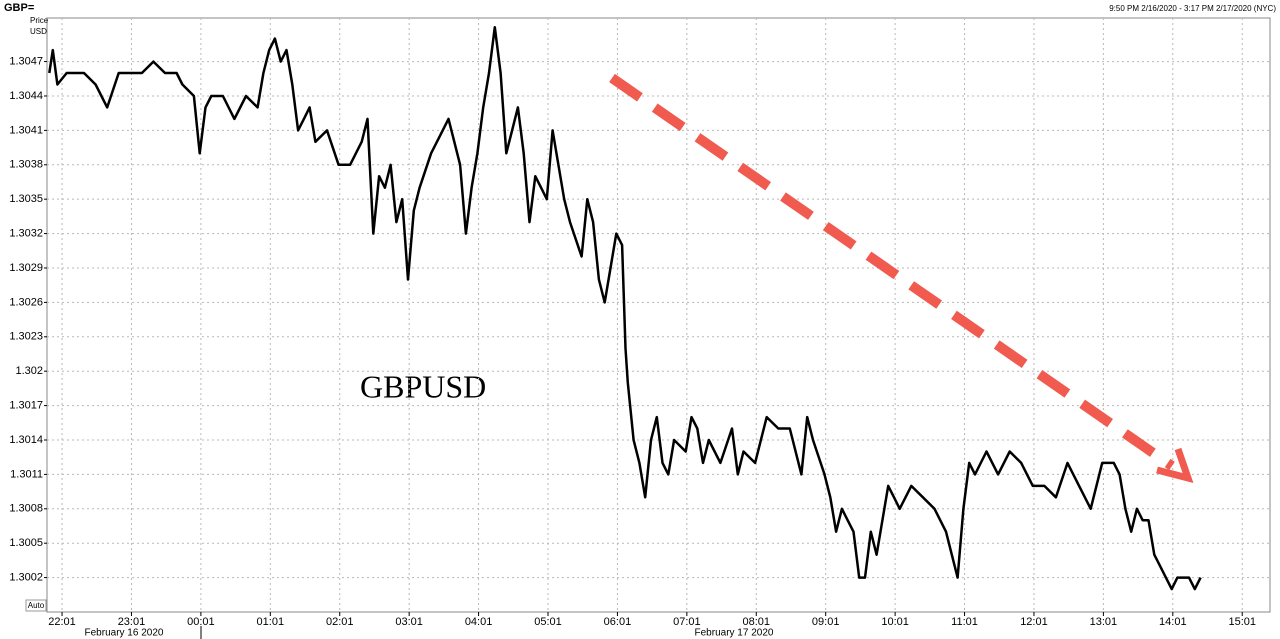 The height and width of the screenshot is (639, 1280). I want to click on y-tick-label: 1.3005, so click(26, 543).